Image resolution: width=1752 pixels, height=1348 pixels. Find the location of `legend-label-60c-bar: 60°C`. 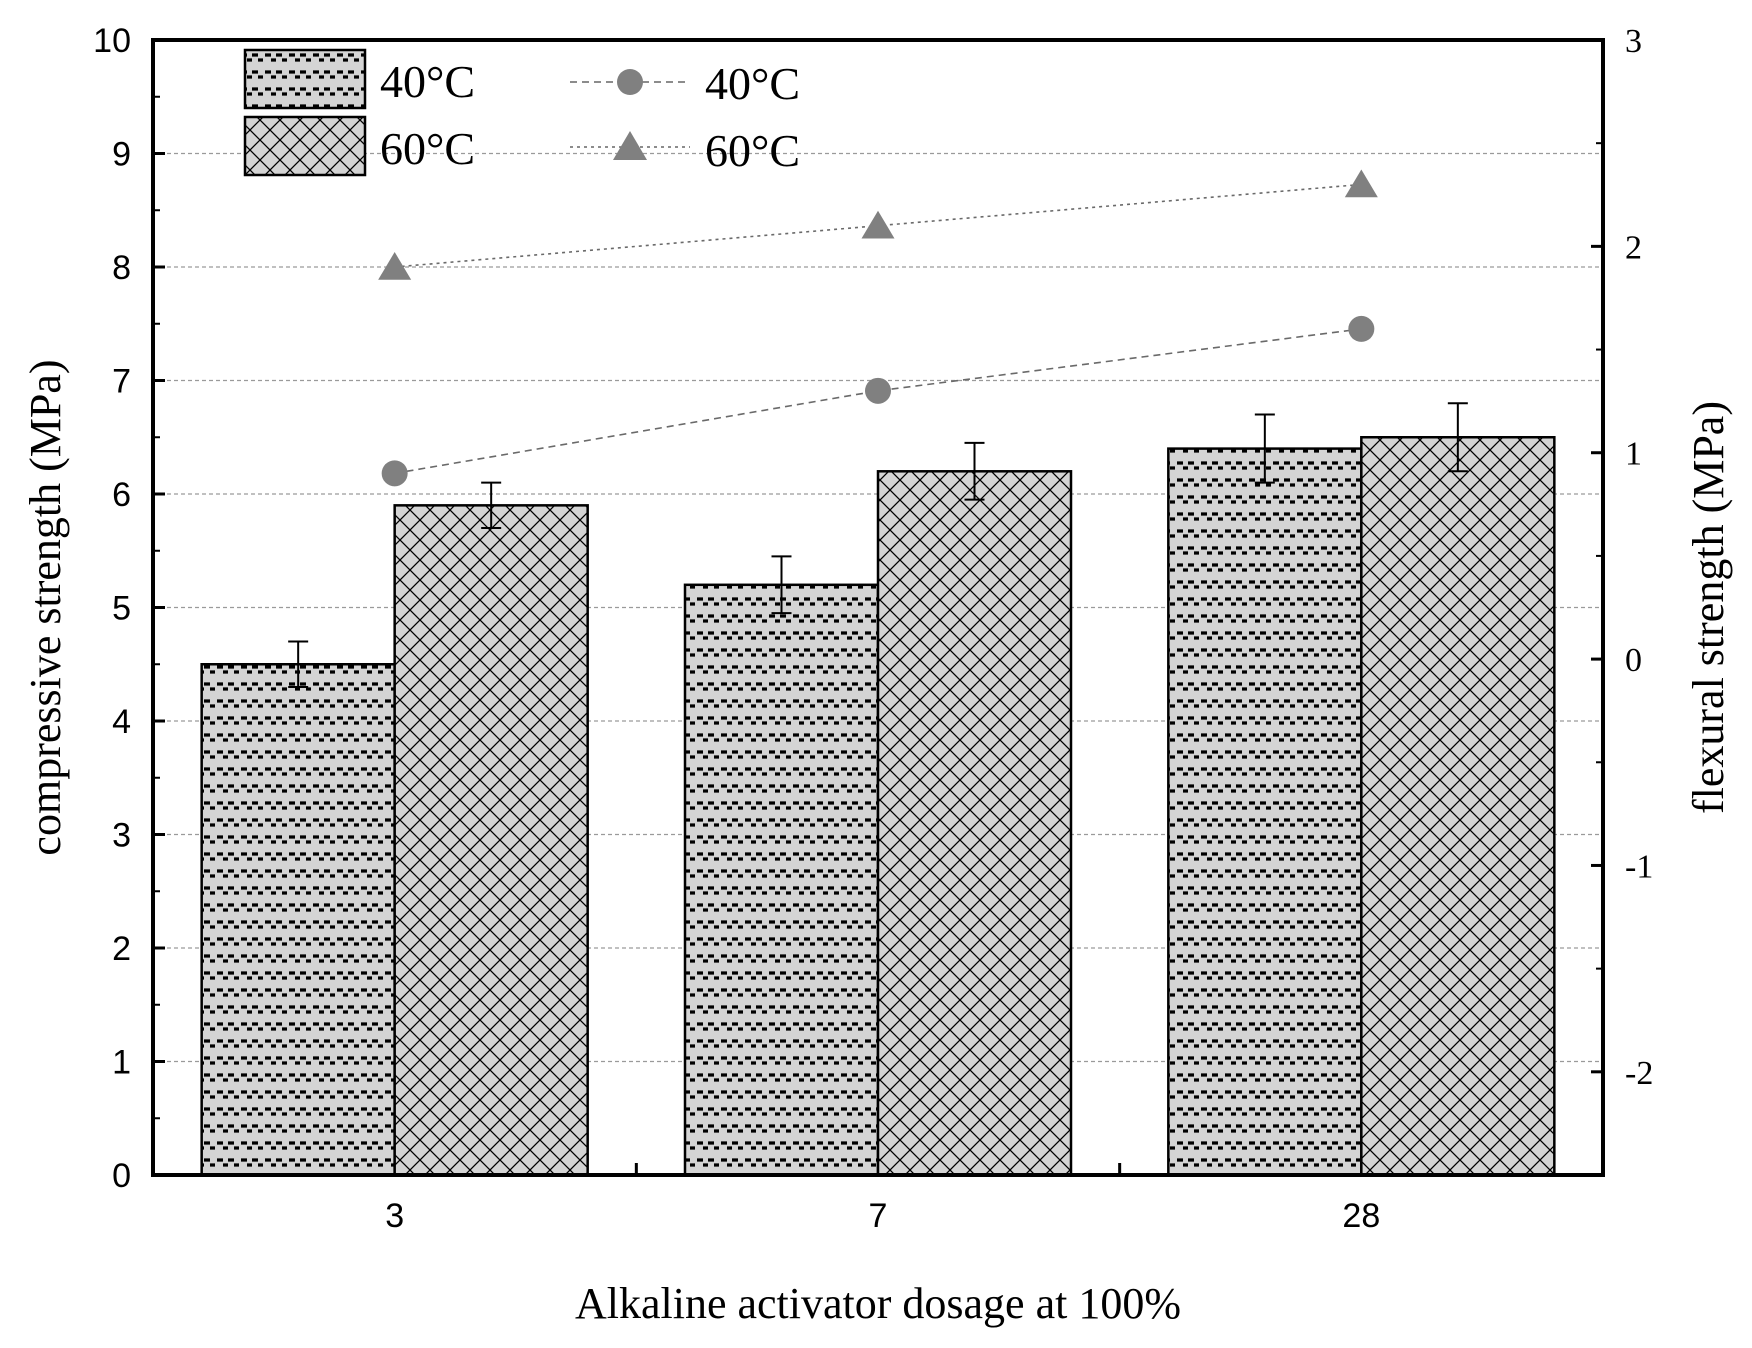

legend-label-60c-bar: 60°C is located at coordinates (427, 148).